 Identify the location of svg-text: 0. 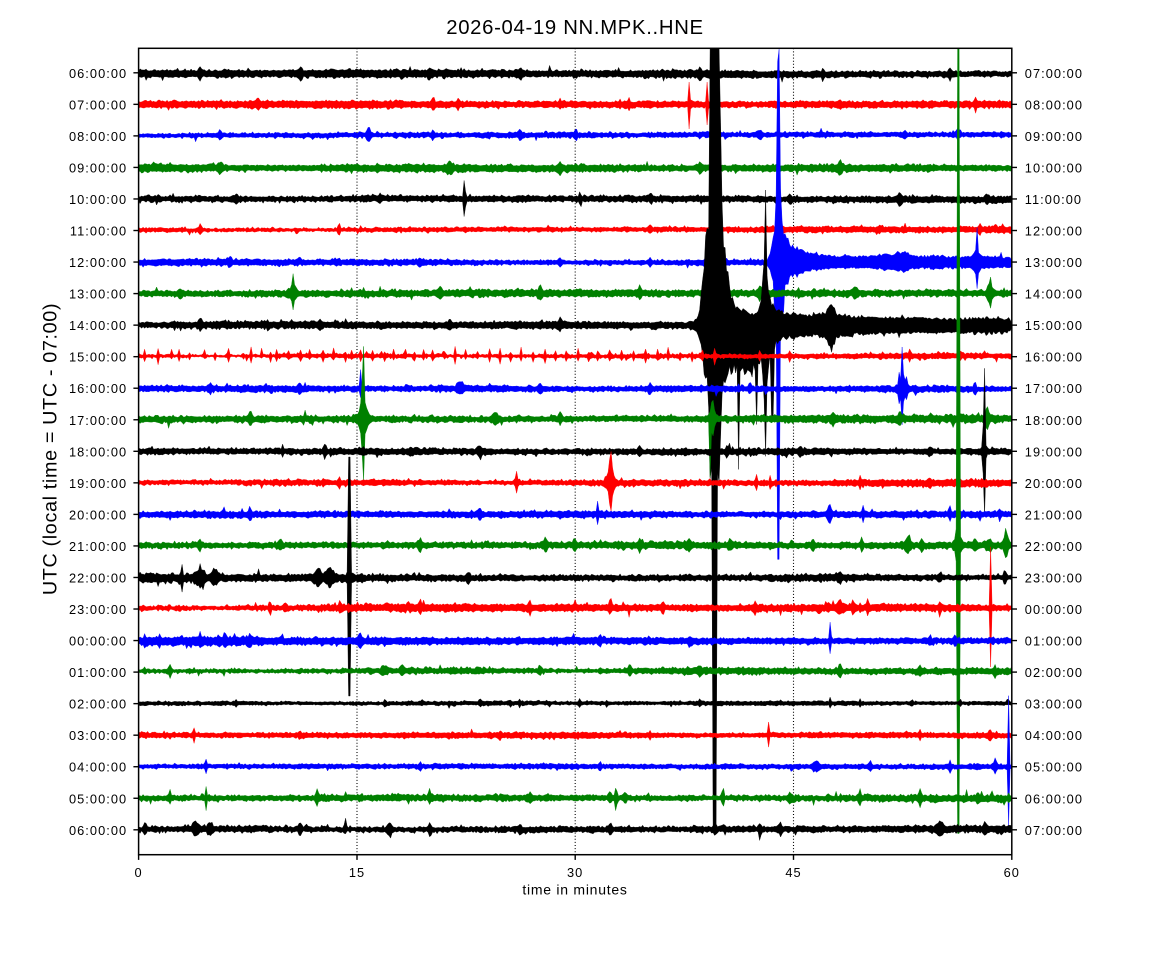
(139, 872).